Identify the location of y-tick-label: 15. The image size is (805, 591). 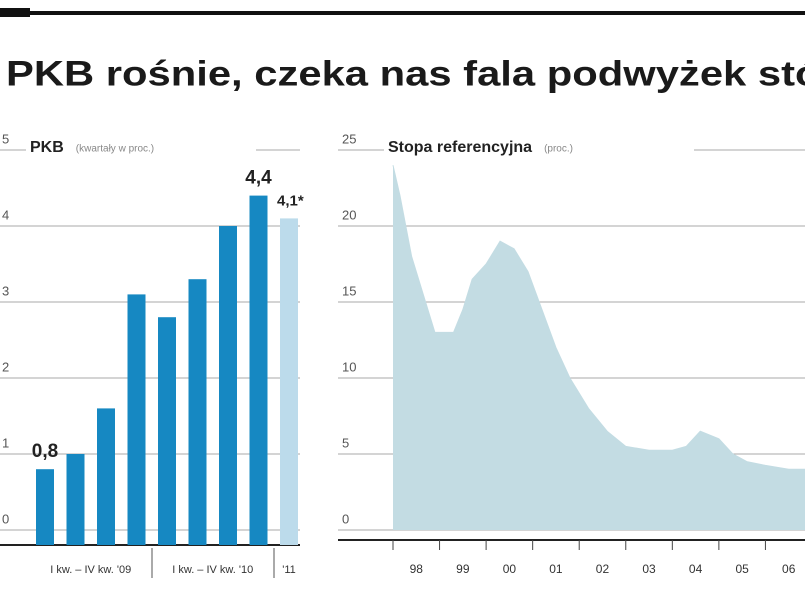
(349, 290).